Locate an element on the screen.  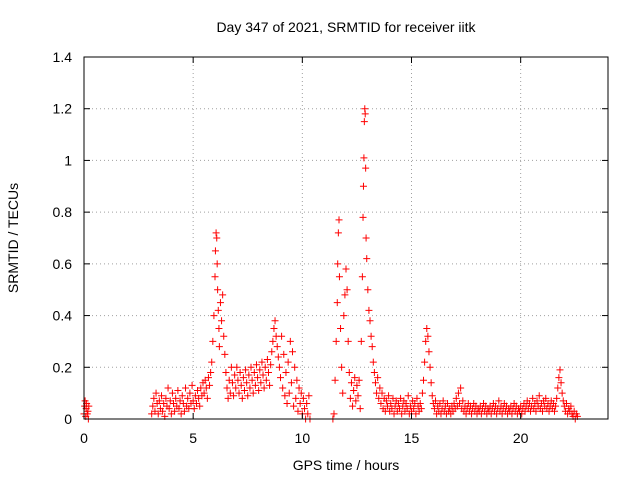
y-tick-label: 1.4 is located at coordinates (63, 57).